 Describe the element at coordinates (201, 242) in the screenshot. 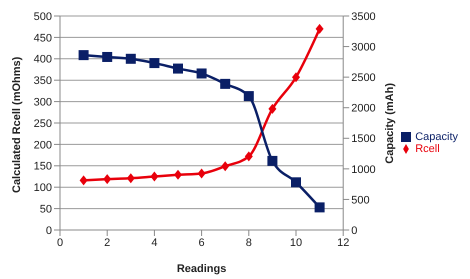

I see `x-tick-label: 6` at that location.